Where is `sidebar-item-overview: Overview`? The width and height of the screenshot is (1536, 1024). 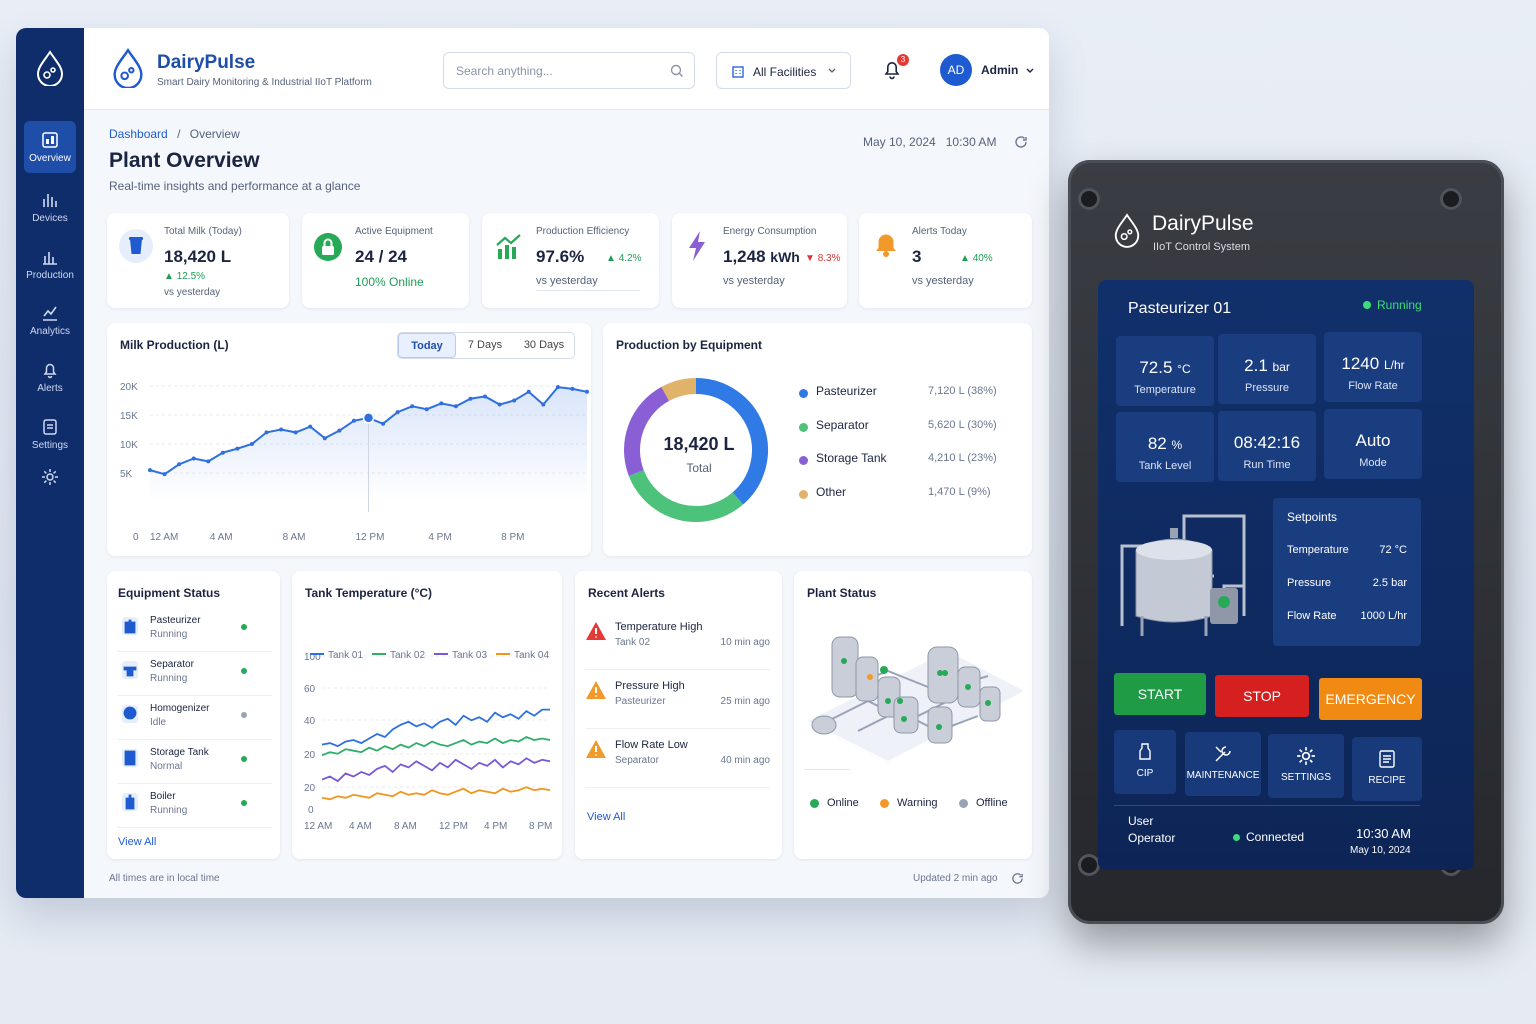 sidebar-item-overview: Overview is located at coordinates (50, 147).